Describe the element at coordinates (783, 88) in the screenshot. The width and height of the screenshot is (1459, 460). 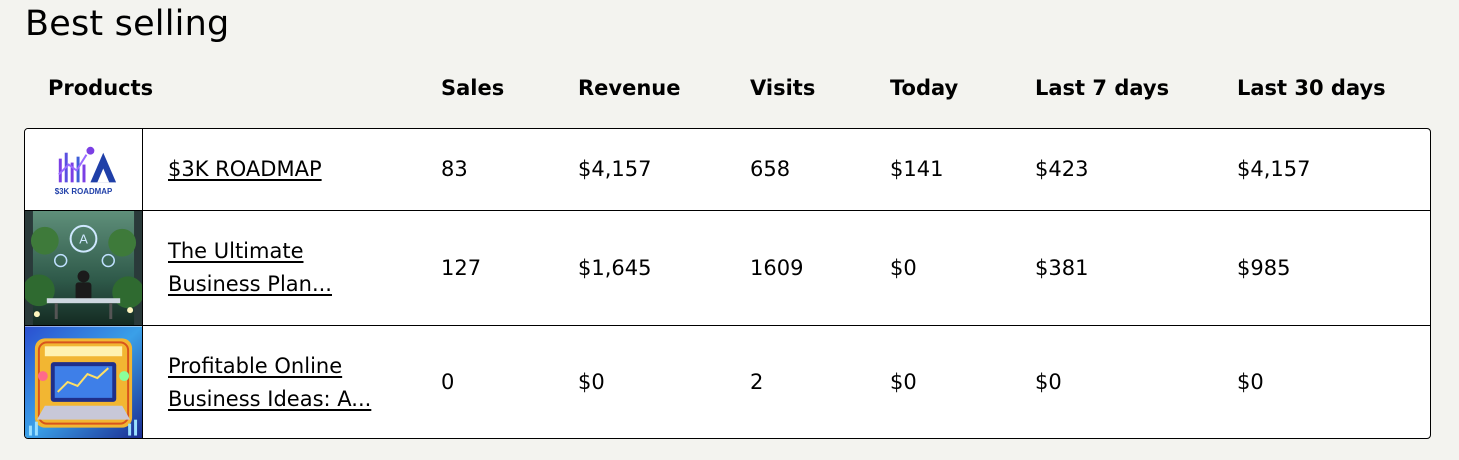
I see `column-header-visits: Visits` at that location.